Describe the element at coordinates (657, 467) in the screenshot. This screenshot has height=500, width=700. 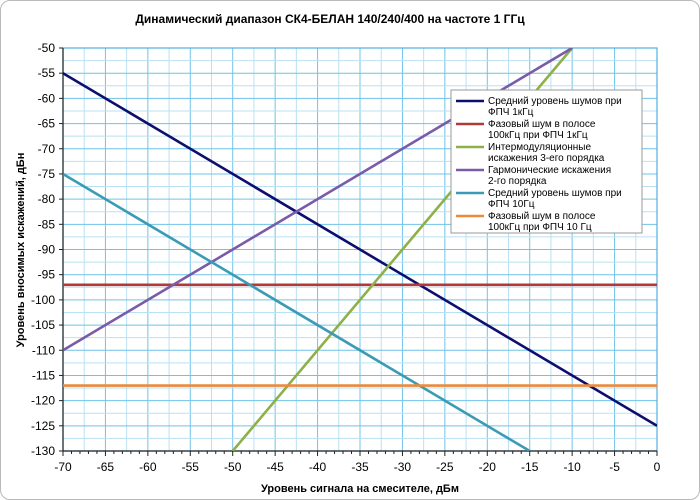
I see `x-tick-label: 0` at that location.